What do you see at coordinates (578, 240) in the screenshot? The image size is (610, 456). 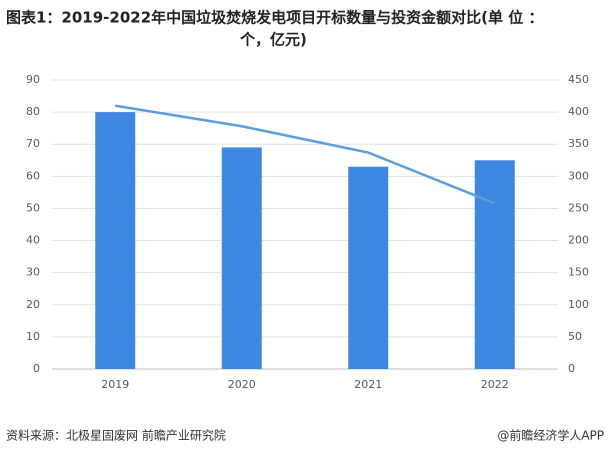 I see `y2-tick-label: 200` at bounding box center [578, 240].